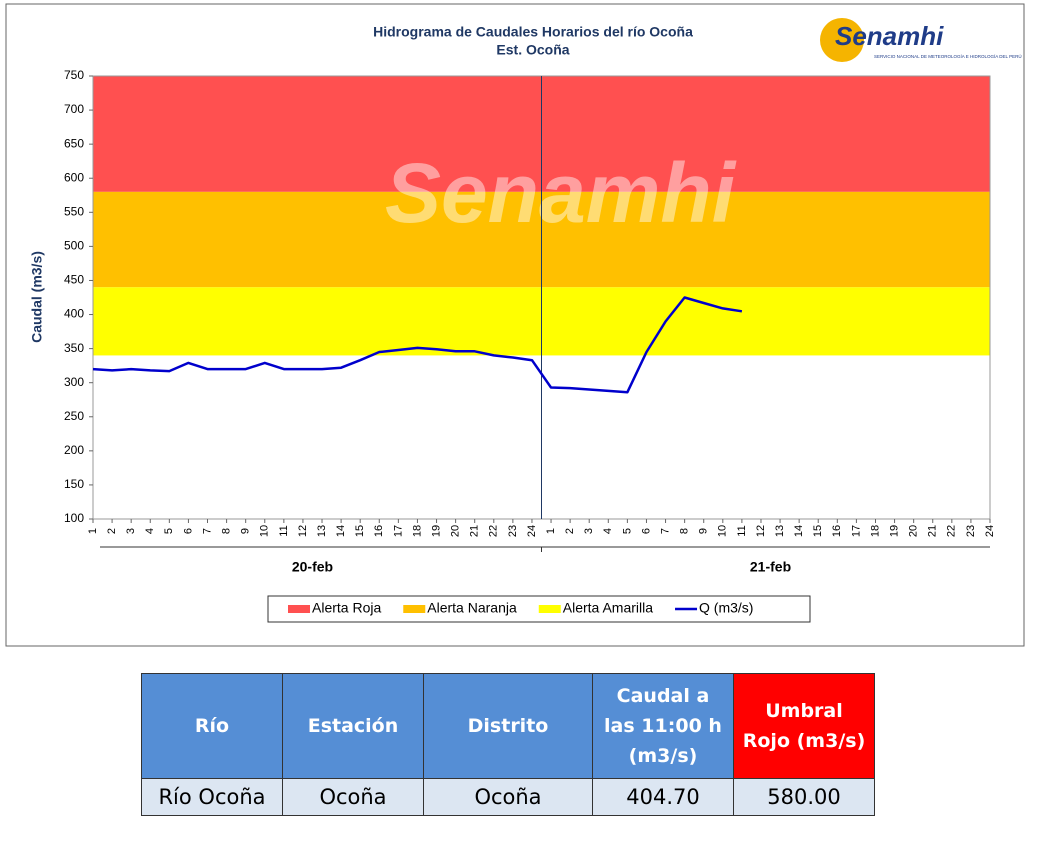  What do you see at coordinates (74, 416) in the screenshot?
I see `y-tick-label: 250` at bounding box center [74, 416].